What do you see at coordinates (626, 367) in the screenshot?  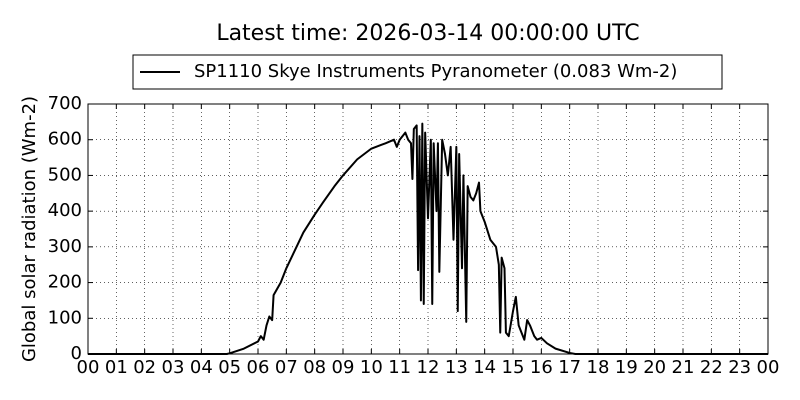 I see `x-tick-label: 19` at bounding box center [626, 367].